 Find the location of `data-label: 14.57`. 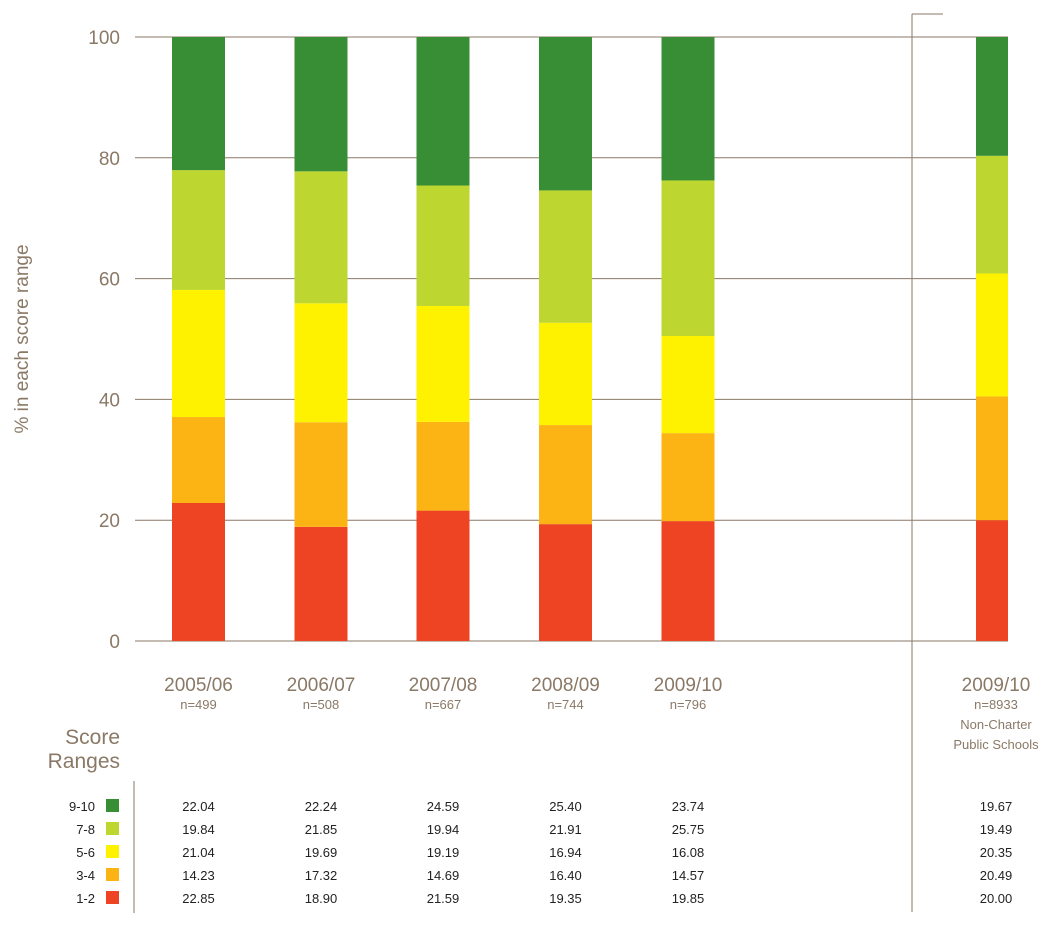

data-label: 14.57 is located at coordinates (688, 875).